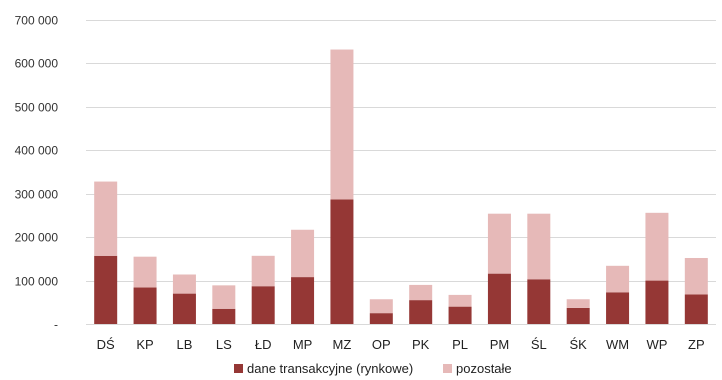 This screenshot has height=380, width=722. What do you see at coordinates (303, 344) in the screenshot?
I see `x-category-label: MP` at bounding box center [303, 344].